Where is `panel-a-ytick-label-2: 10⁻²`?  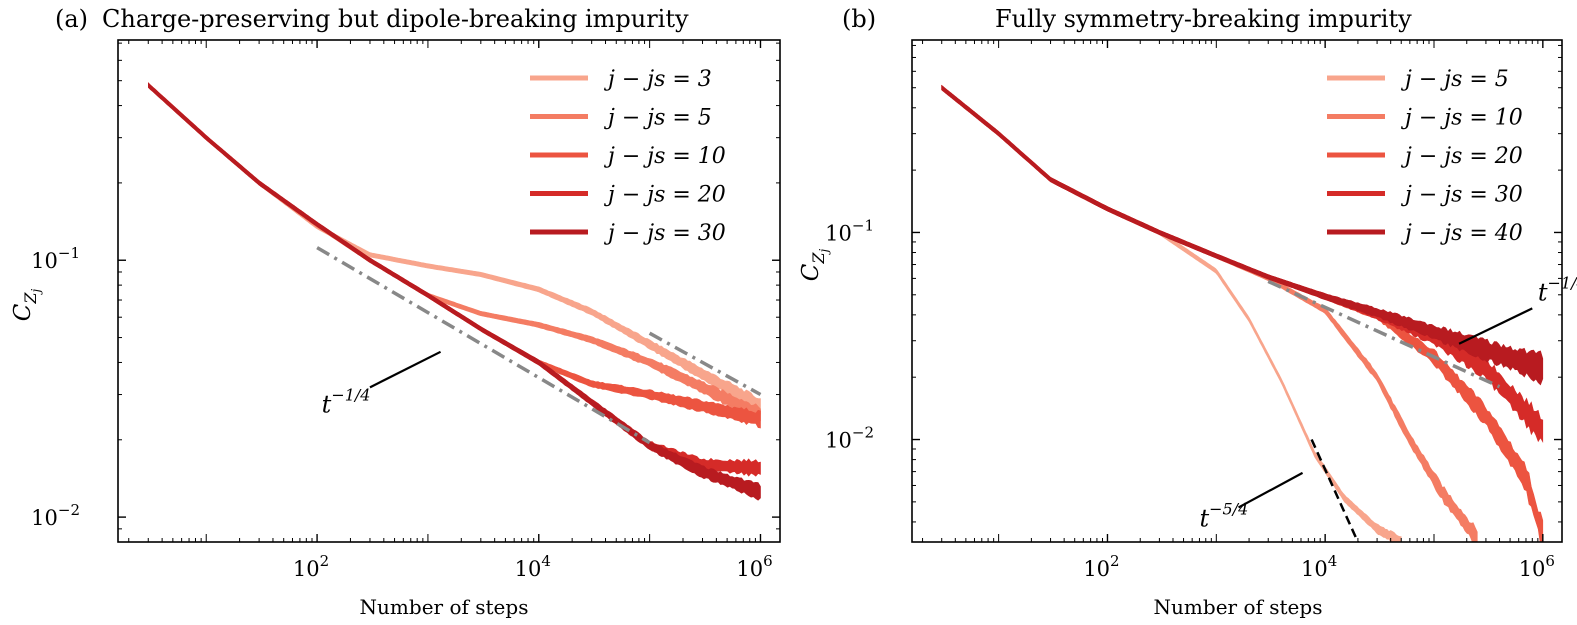 panel-a-ytick-label-2: 10⁻² is located at coordinates (55, 515).